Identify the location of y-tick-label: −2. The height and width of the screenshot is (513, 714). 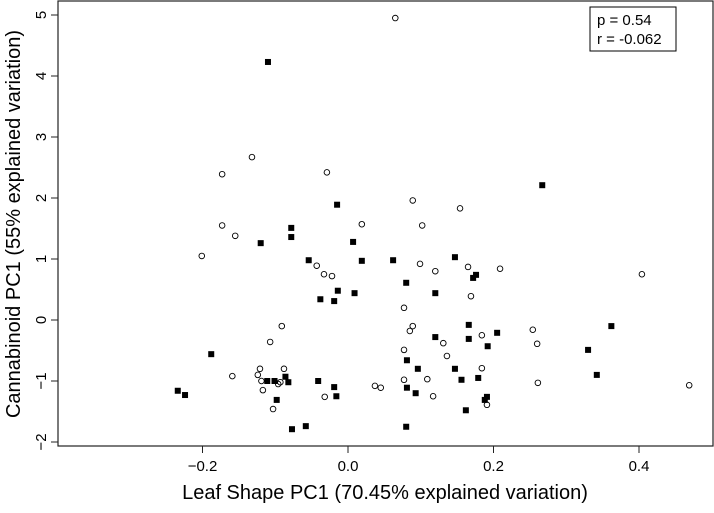
(41, 441).